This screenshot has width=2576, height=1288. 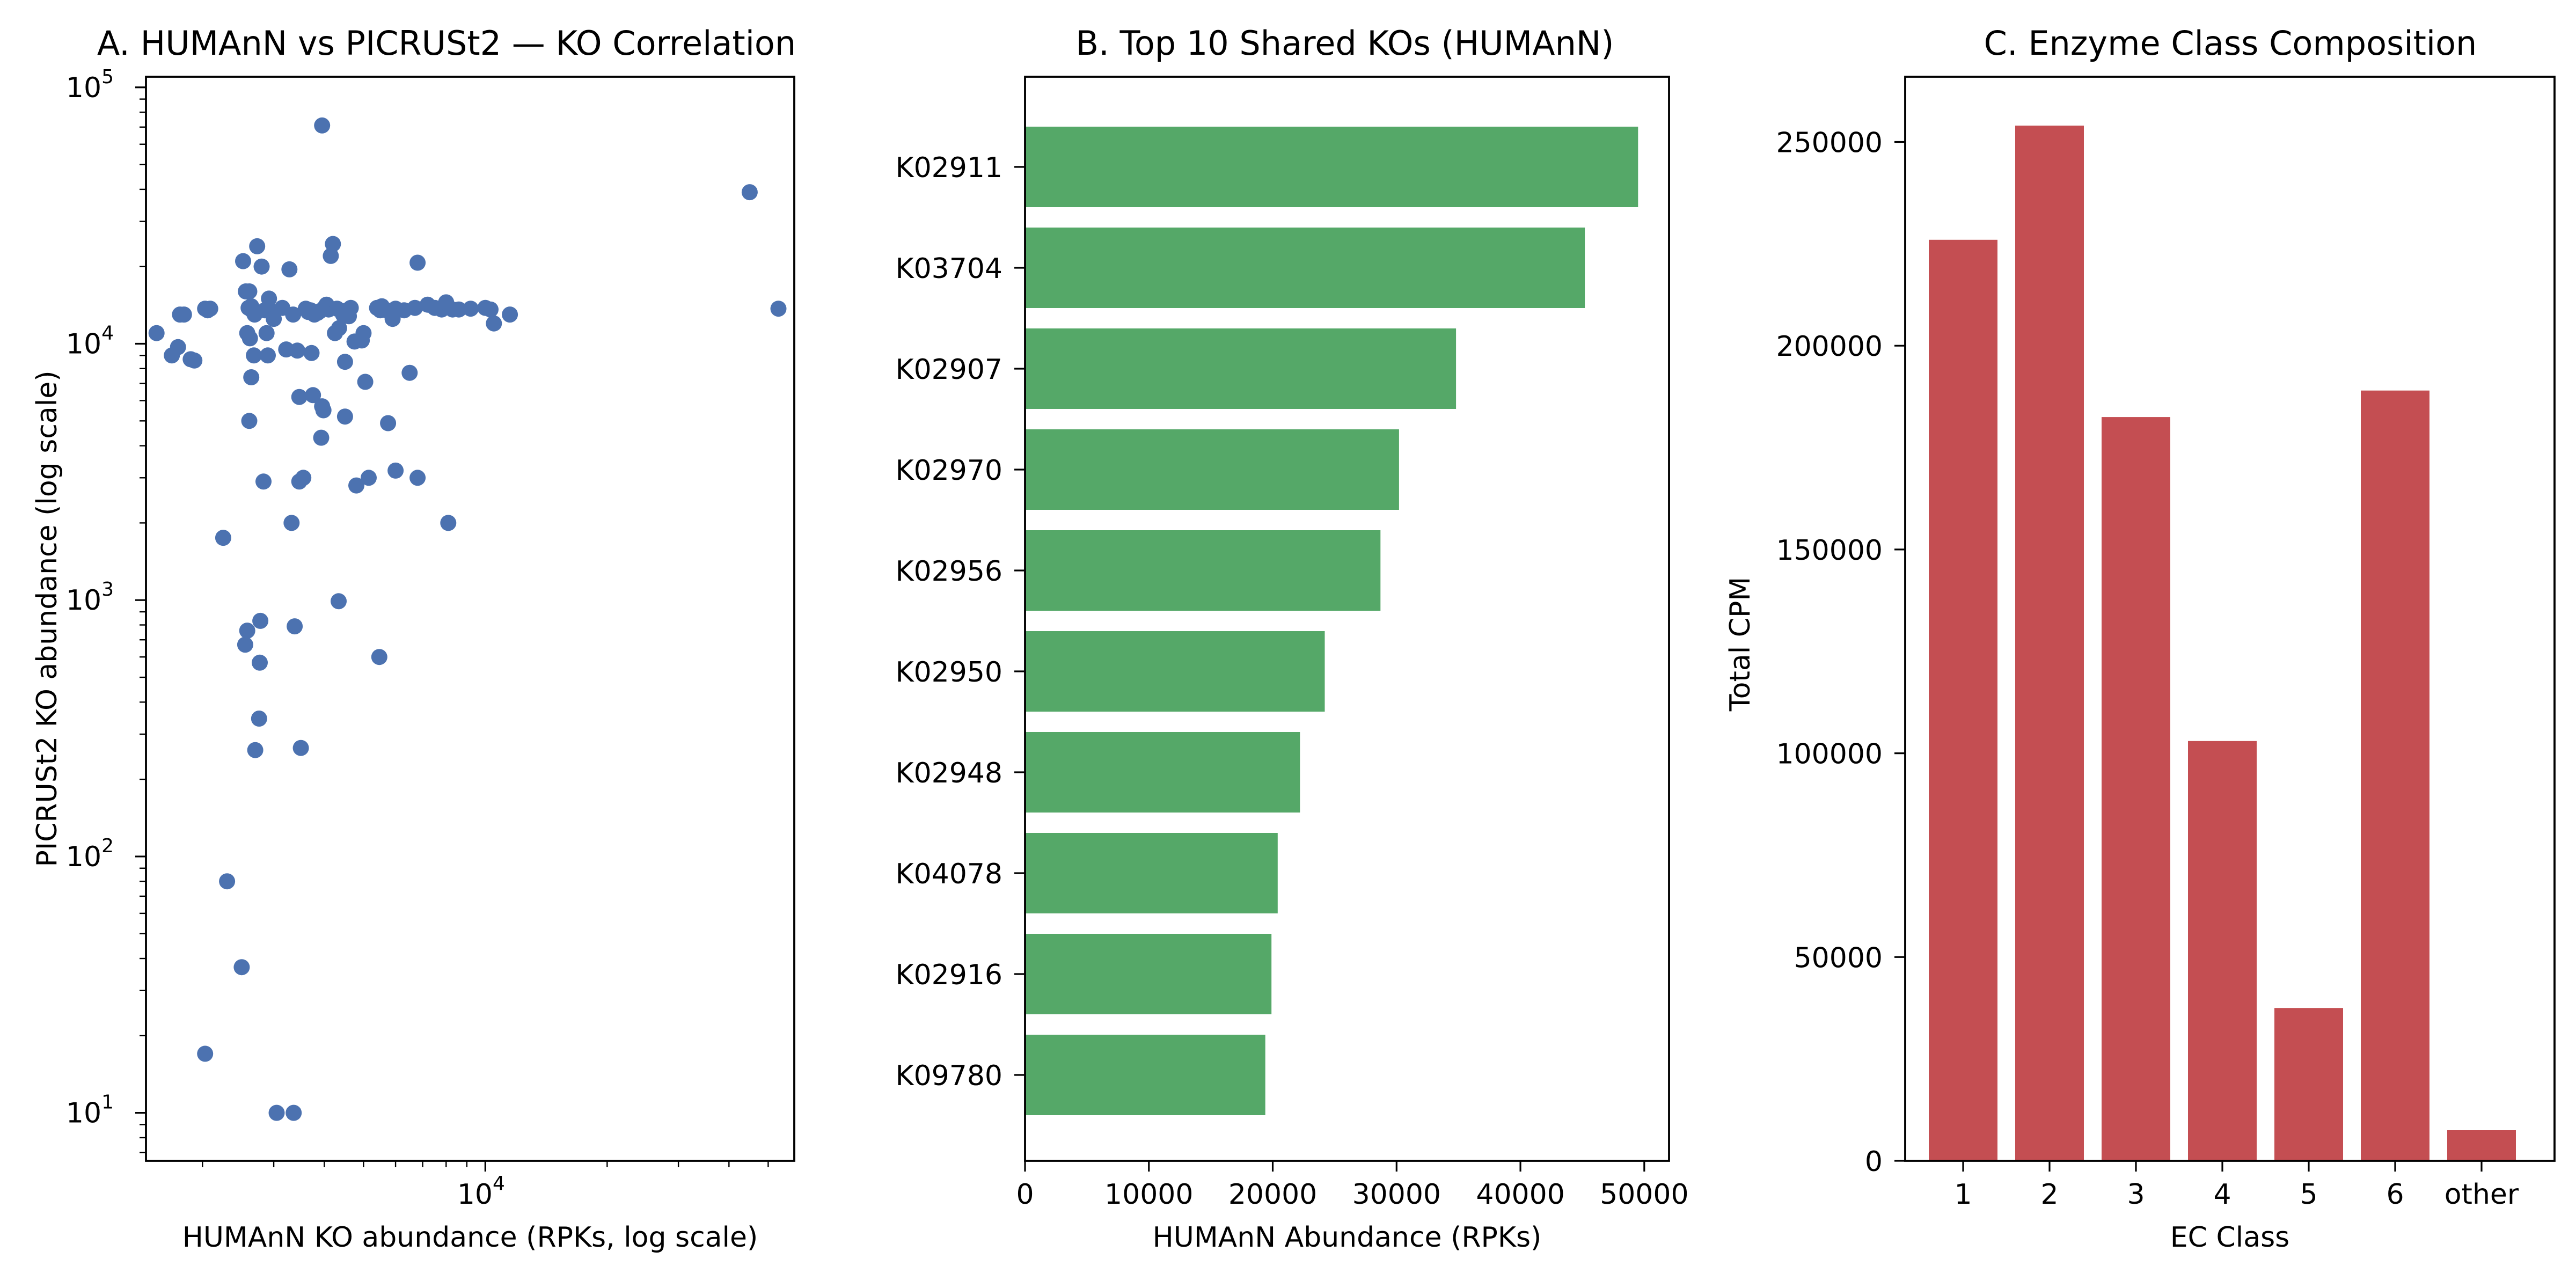 What do you see at coordinates (1740, 644) in the screenshot?
I see `enzyme-class-y-axis-label: Total CPM` at bounding box center [1740, 644].